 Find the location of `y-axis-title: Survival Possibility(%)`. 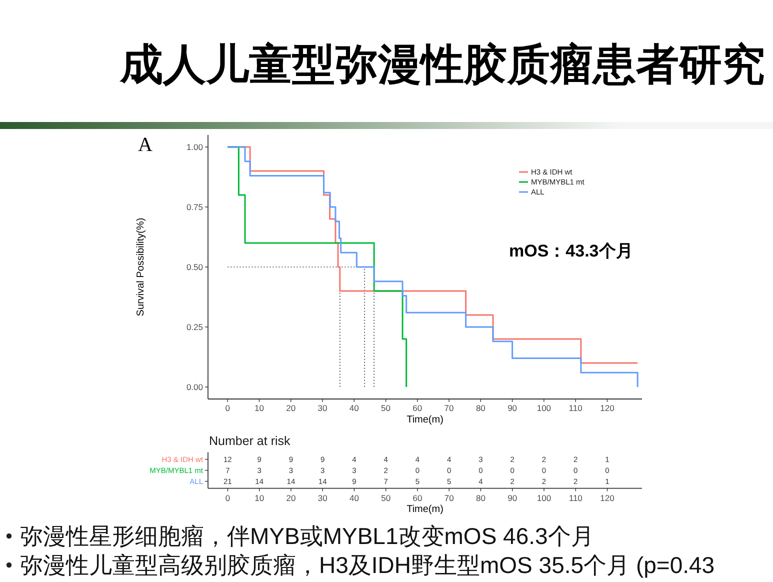

y-axis-title: Survival Possibility(%) is located at coordinates (141, 267).